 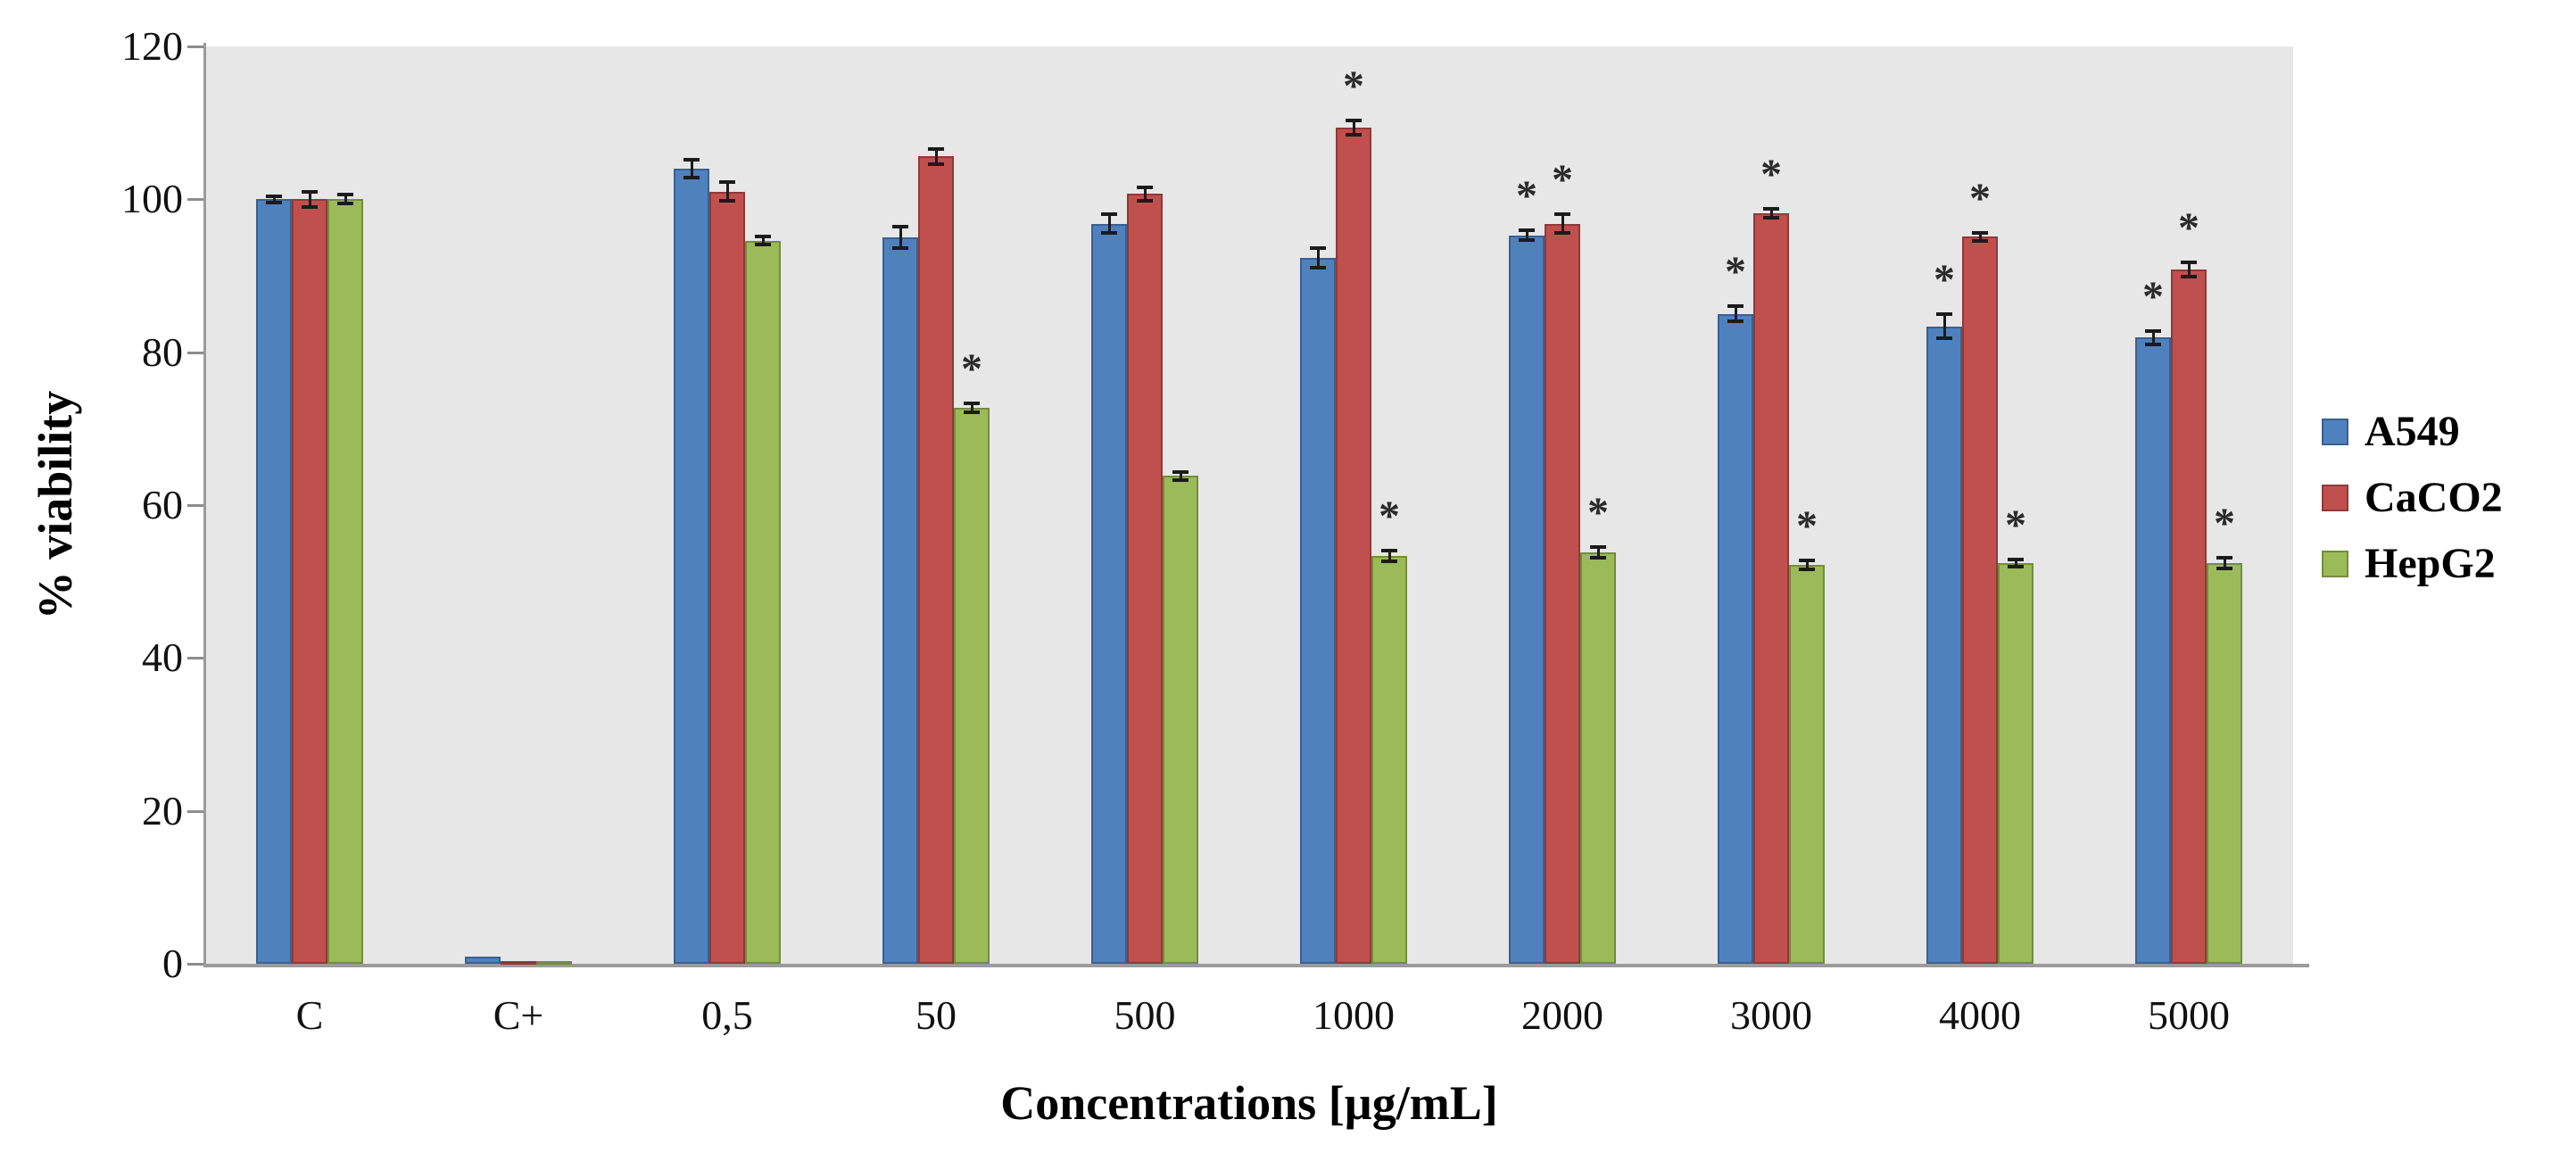 What do you see at coordinates (152, 199) in the screenshot?
I see `y-tick-label: 100` at bounding box center [152, 199].